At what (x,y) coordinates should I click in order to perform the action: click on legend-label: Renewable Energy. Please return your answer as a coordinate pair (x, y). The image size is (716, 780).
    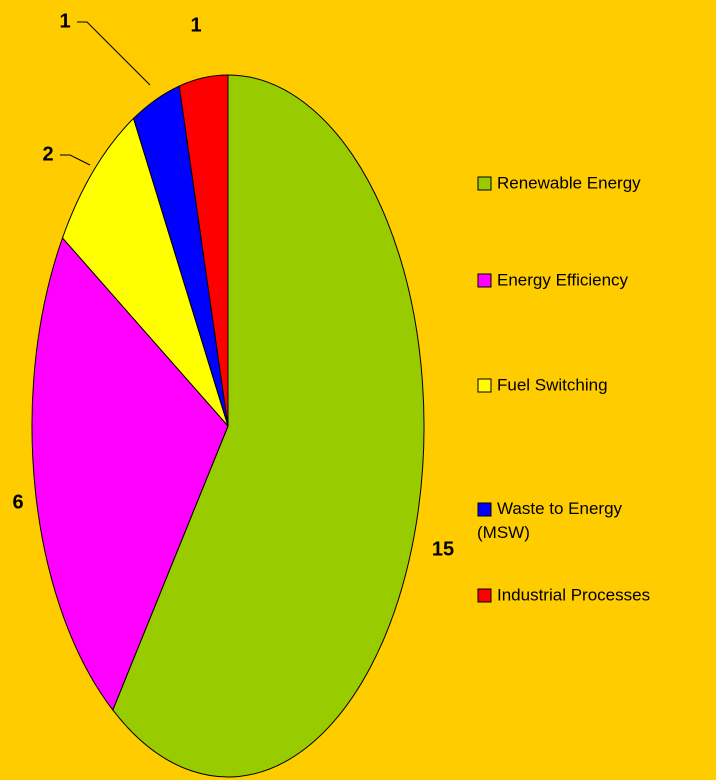
    Looking at the image, I should click on (569, 182).